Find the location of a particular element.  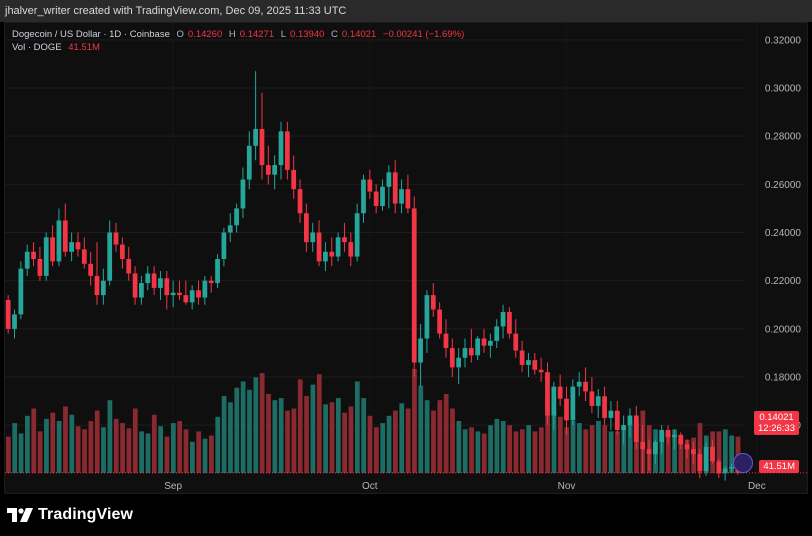

legend-open-value: 0.14260 is located at coordinates (205, 34).